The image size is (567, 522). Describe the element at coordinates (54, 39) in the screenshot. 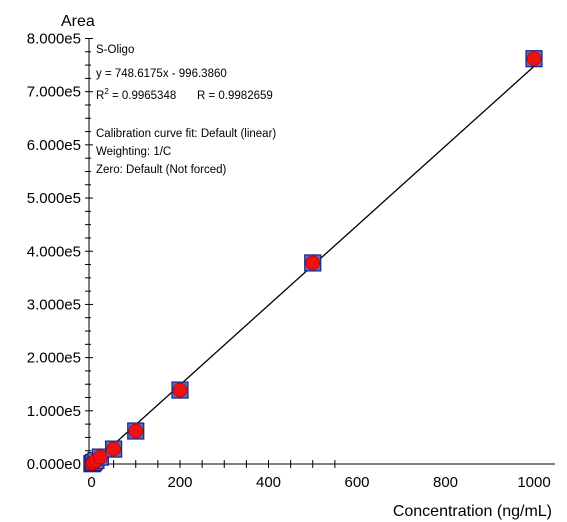

I see `y-tick-label: 8.000e5` at that location.